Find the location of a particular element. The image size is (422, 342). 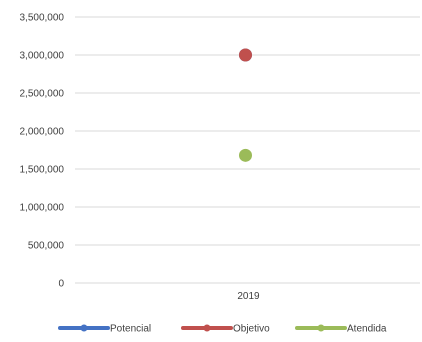

y-tick-label: 0 is located at coordinates (61, 284).